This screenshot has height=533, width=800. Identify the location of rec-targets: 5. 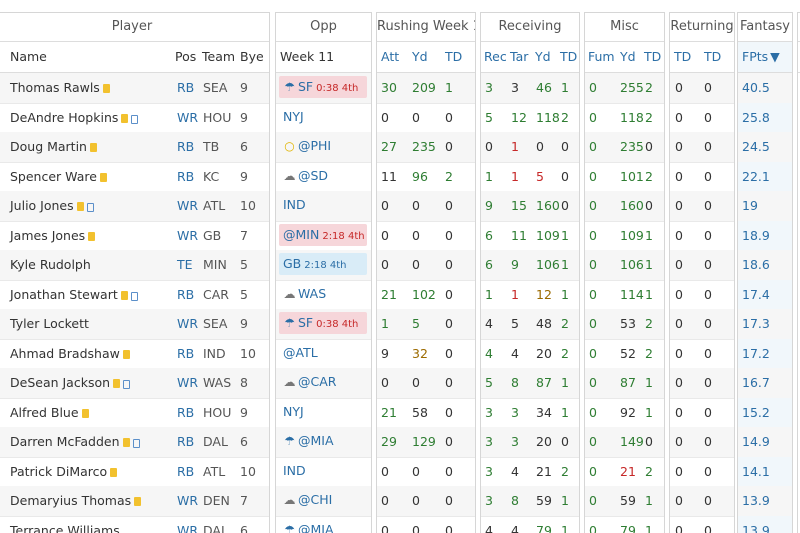
(515, 323).